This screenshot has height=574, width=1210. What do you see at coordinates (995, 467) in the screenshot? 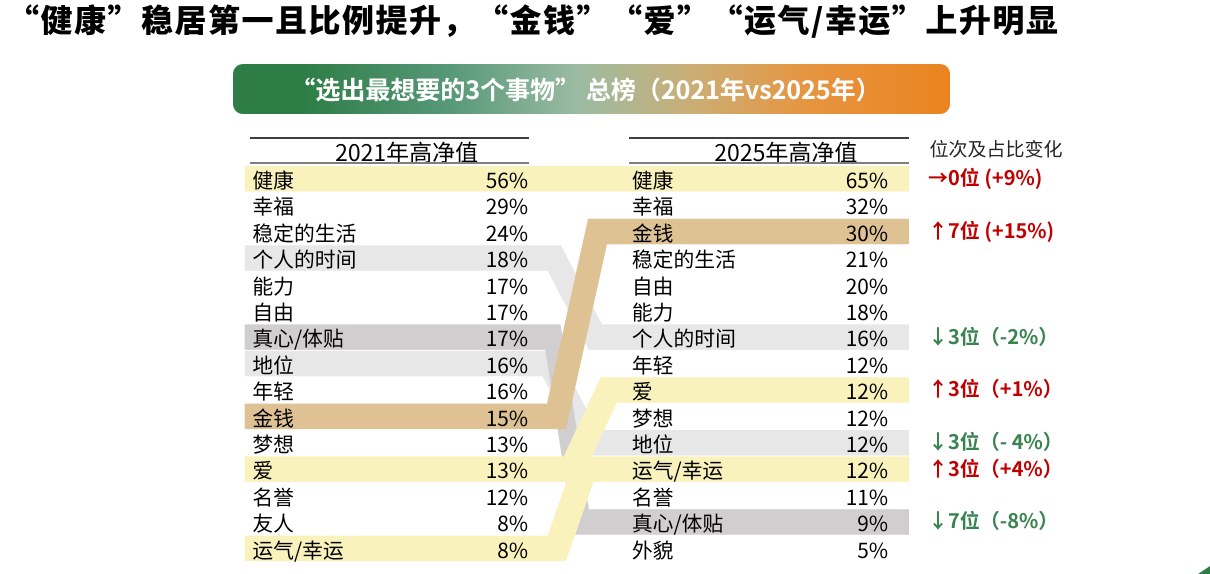
I see `change-annotation-6: ↑3位（+4%）` at bounding box center [995, 467].